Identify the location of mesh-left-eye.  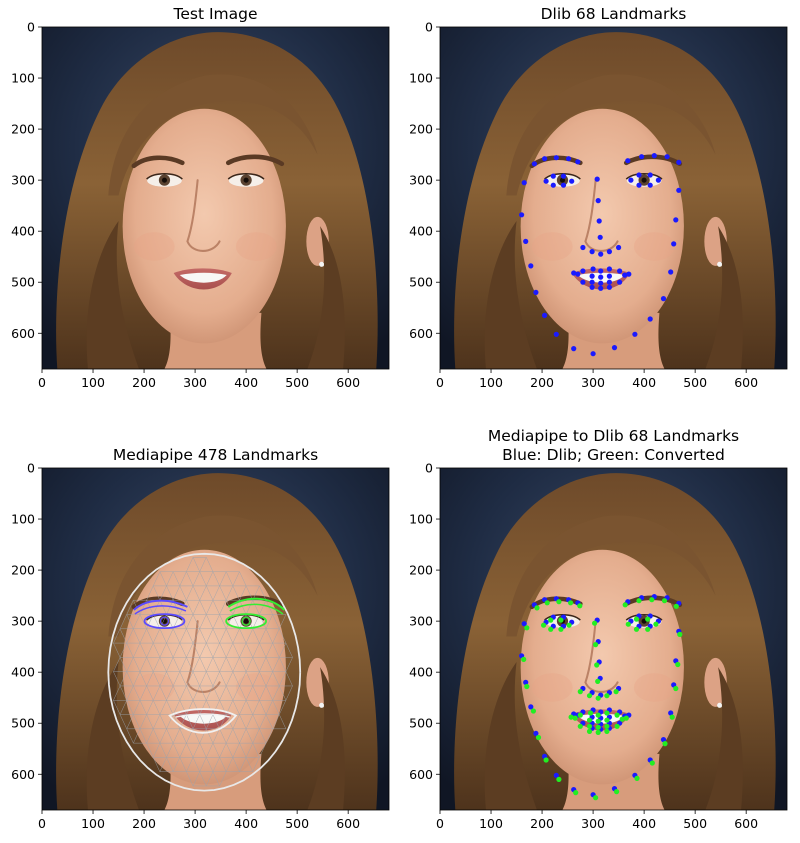
(164, 621).